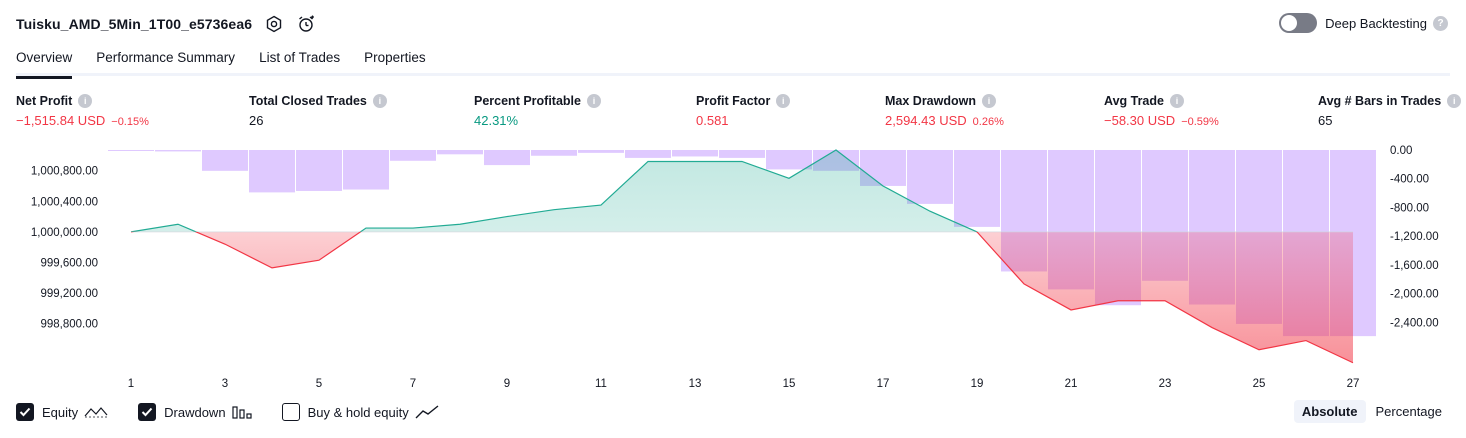 The height and width of the screenshot is (438, 1466). I want to click on metric-net-profit: Net Profit i −1,515.84 USD −0.15%, so click(82, 111).